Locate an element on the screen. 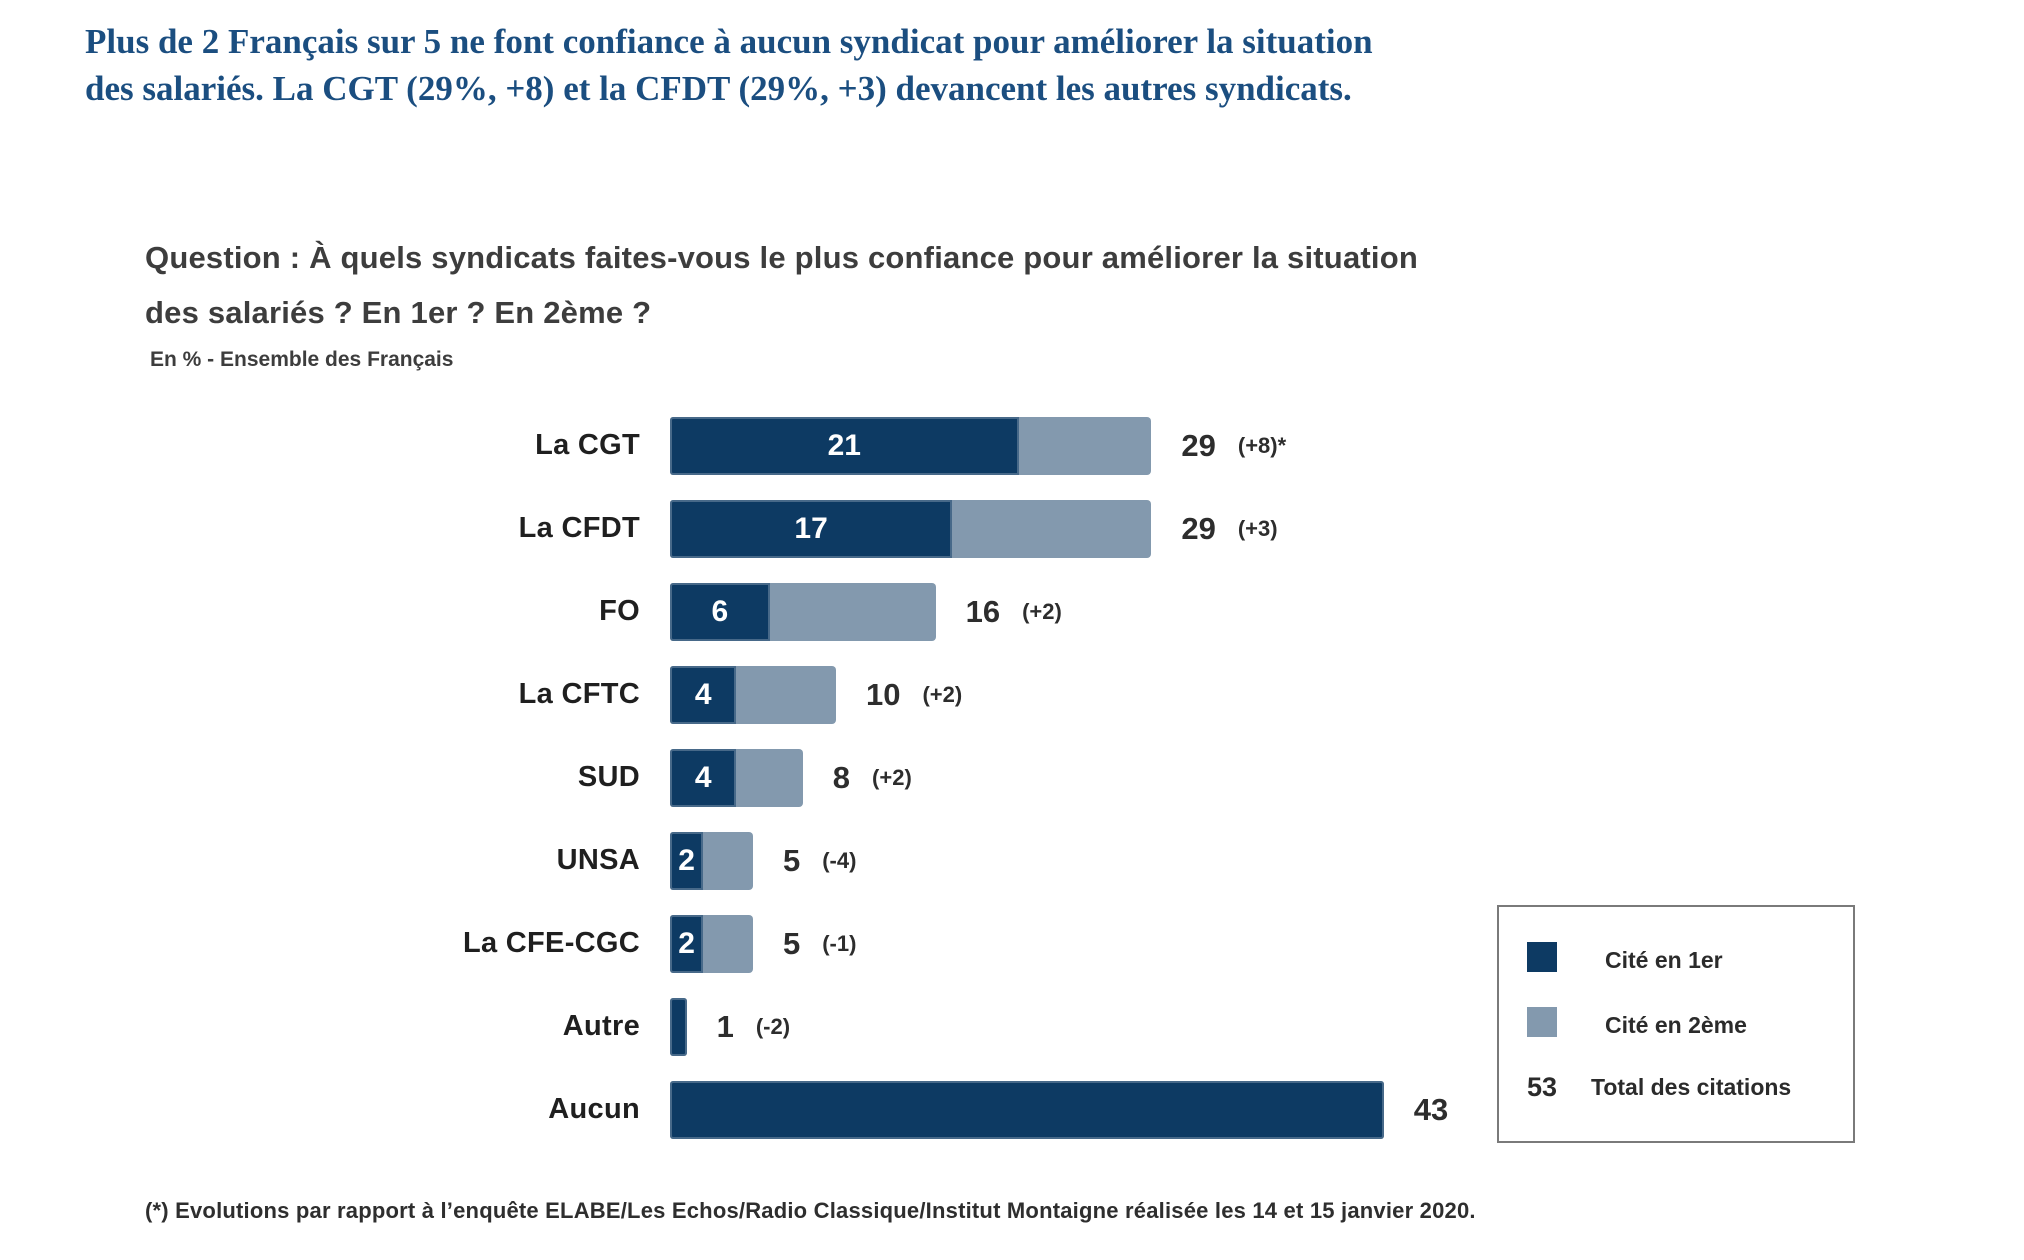 The image size is (2024, 1260). first-choice-value: 21 is located at coordinates (844, 445).